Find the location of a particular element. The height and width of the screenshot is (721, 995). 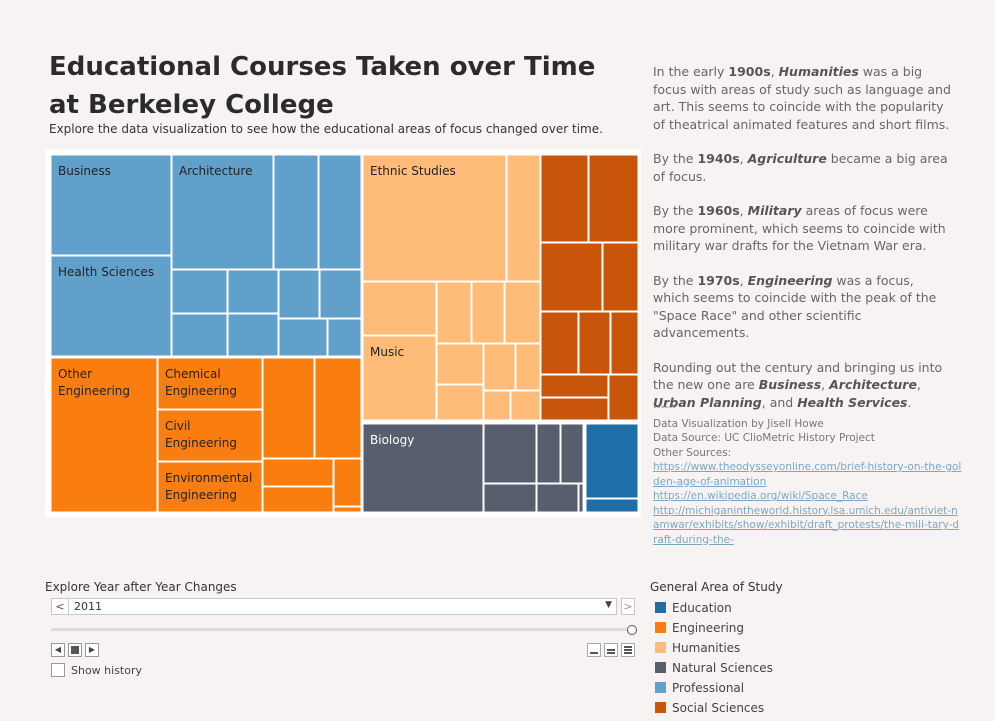

year-next-button: > is located at coordinates (628, 606).